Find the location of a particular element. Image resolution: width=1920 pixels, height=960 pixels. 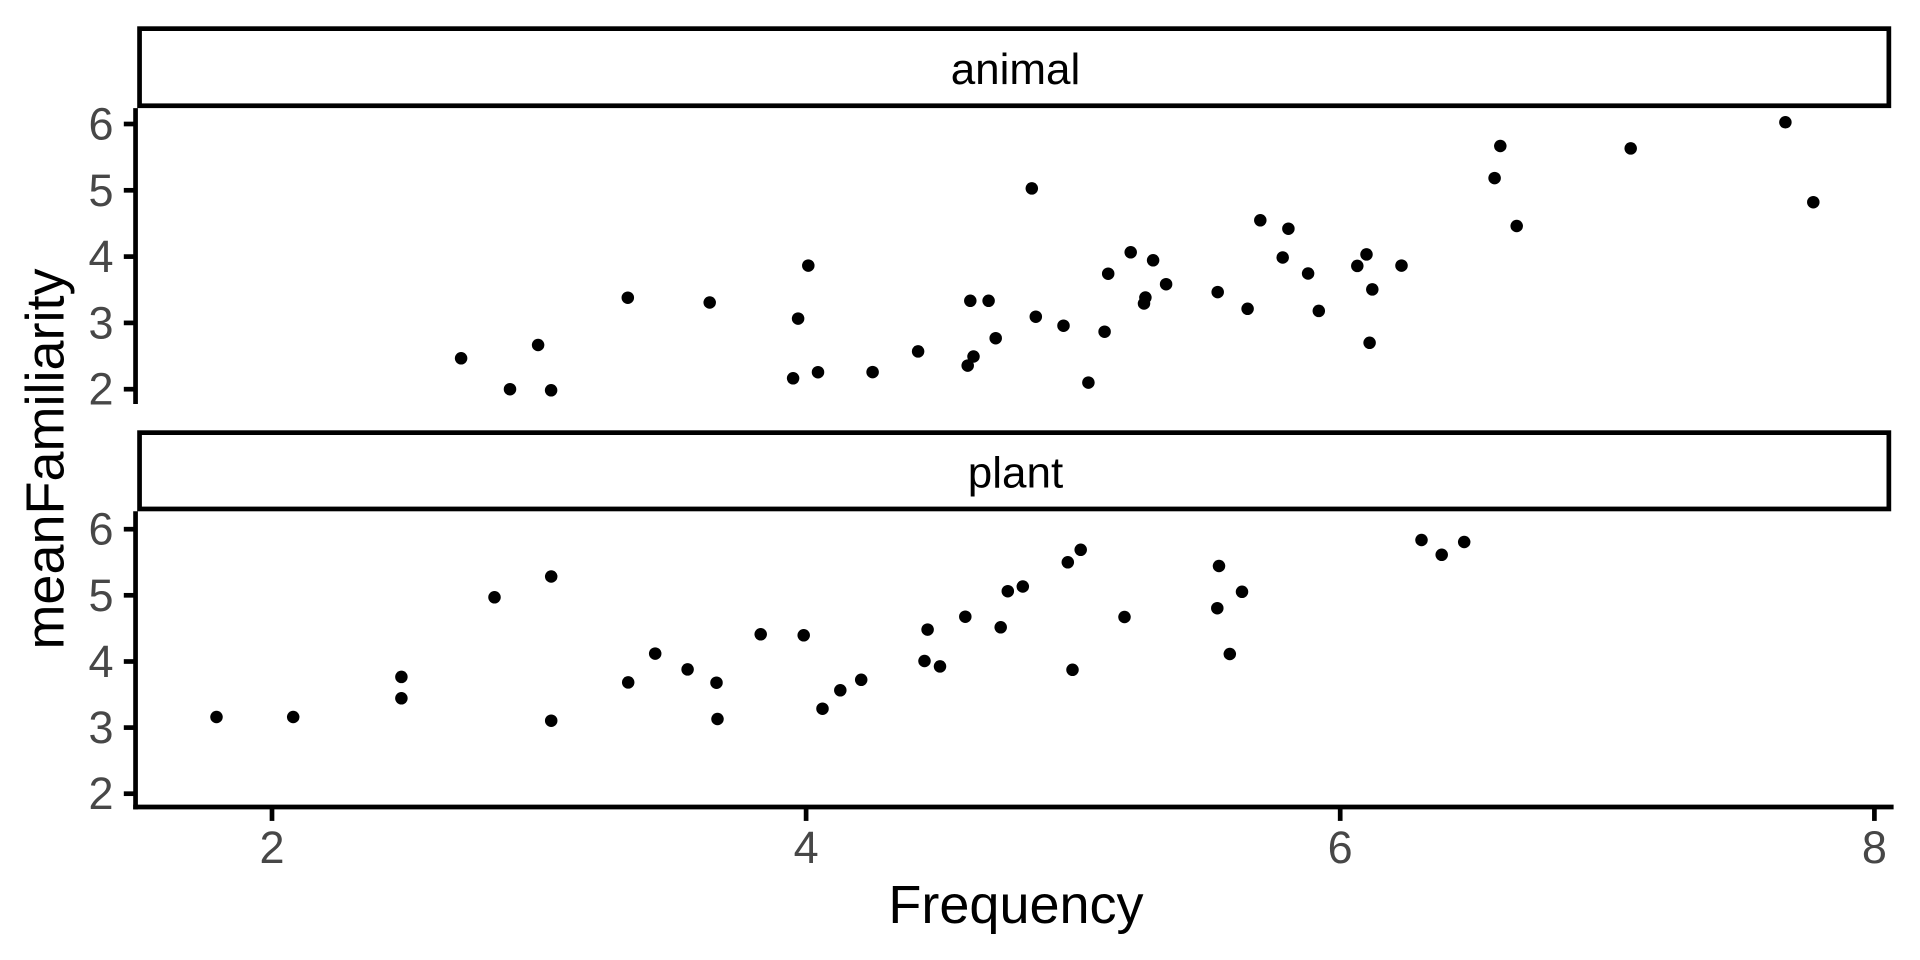

svg-text: Frequency is located at coordinates (1015, 905).